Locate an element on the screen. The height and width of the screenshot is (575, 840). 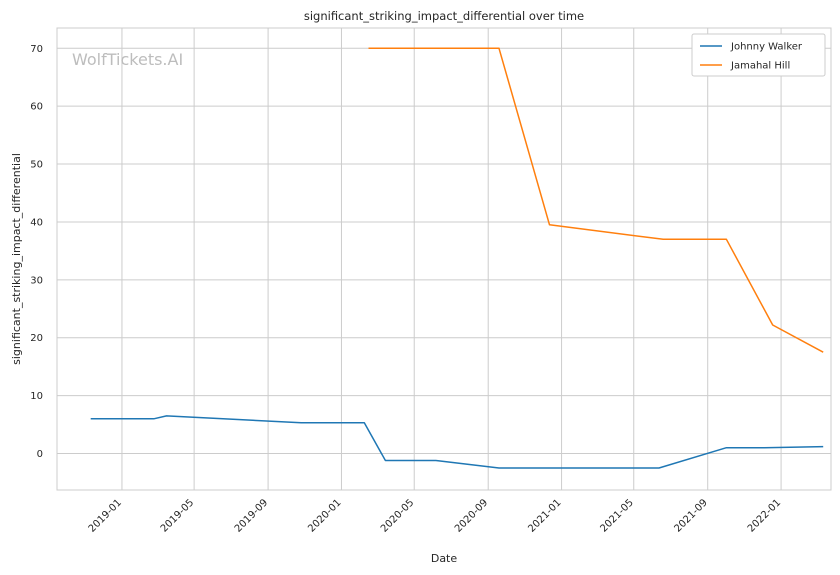
y-tick-label: 10 is located at coordinates (36, 396).